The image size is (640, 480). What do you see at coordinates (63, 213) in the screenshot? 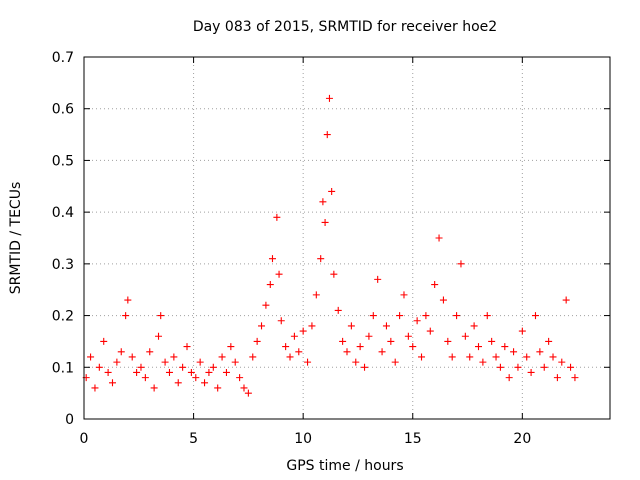
I see `y-tick-label: 0.4` at bounding box center [63, 213].